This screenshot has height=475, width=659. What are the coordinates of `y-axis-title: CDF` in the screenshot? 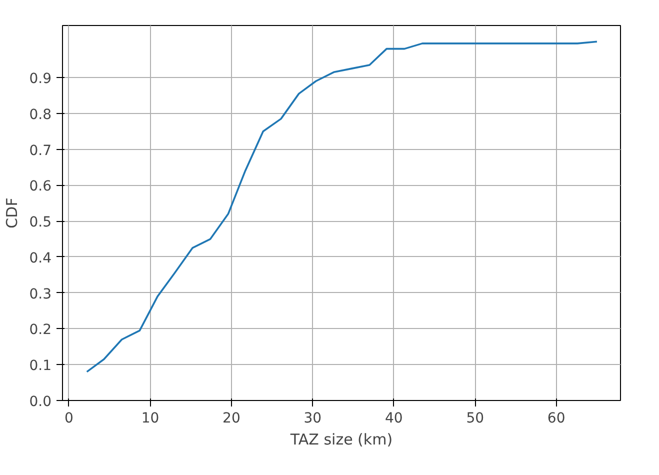 It's located at (12, 213).